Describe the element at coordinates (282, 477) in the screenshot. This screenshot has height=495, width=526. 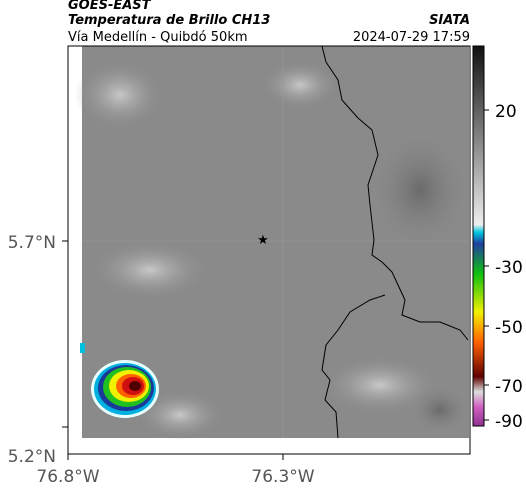
I see `lon-label: 76.3°W` at that location.